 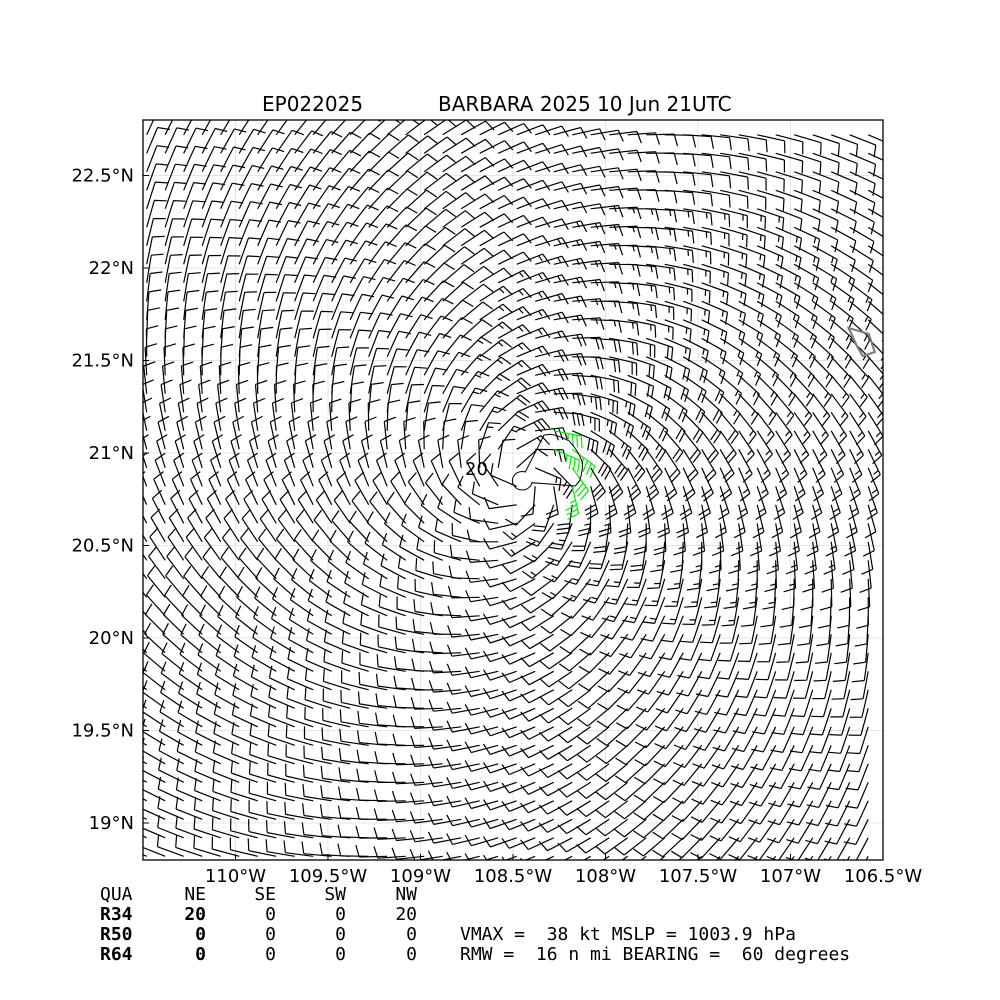 What do you see at coordinates (195, 914) in the screenshot?
I see `table-row-r34-ne: 20` at bounding box center [195, 914].